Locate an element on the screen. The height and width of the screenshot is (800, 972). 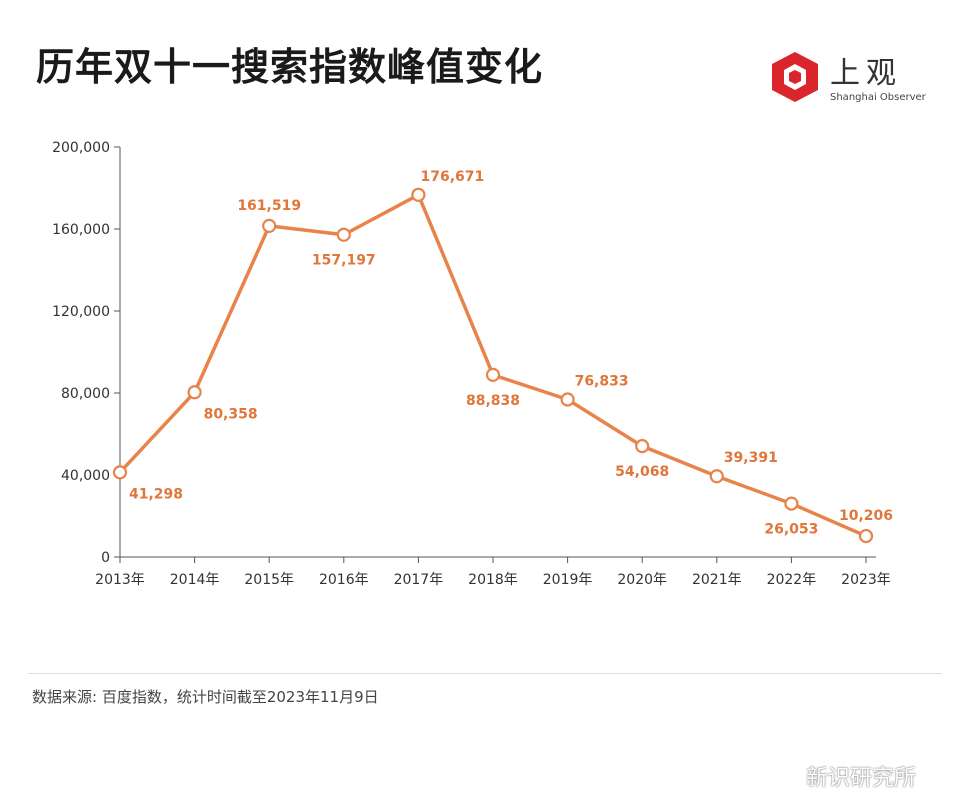
y-tick-label: 40,000 is located at coordinates (85, 476).